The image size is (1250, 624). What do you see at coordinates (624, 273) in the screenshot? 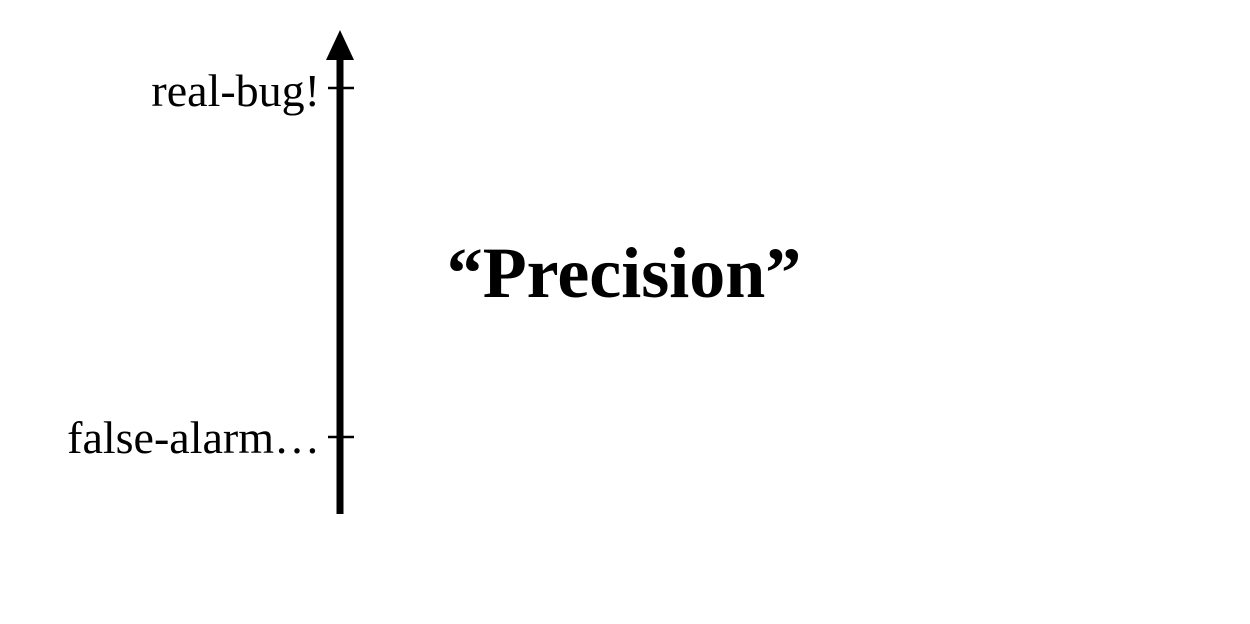
I see `diagram-title: “Precision”` at bounding box center [624, 273].